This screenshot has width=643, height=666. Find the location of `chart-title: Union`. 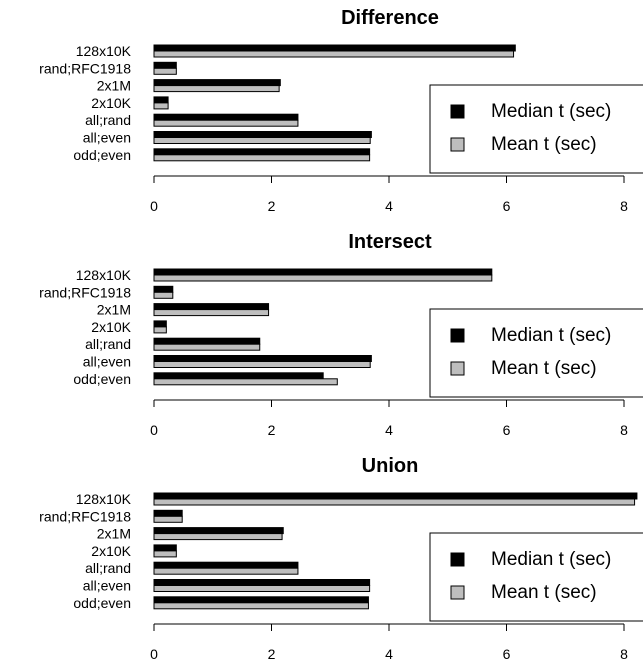

chart-title: Union is located at coordinates (390, 466).